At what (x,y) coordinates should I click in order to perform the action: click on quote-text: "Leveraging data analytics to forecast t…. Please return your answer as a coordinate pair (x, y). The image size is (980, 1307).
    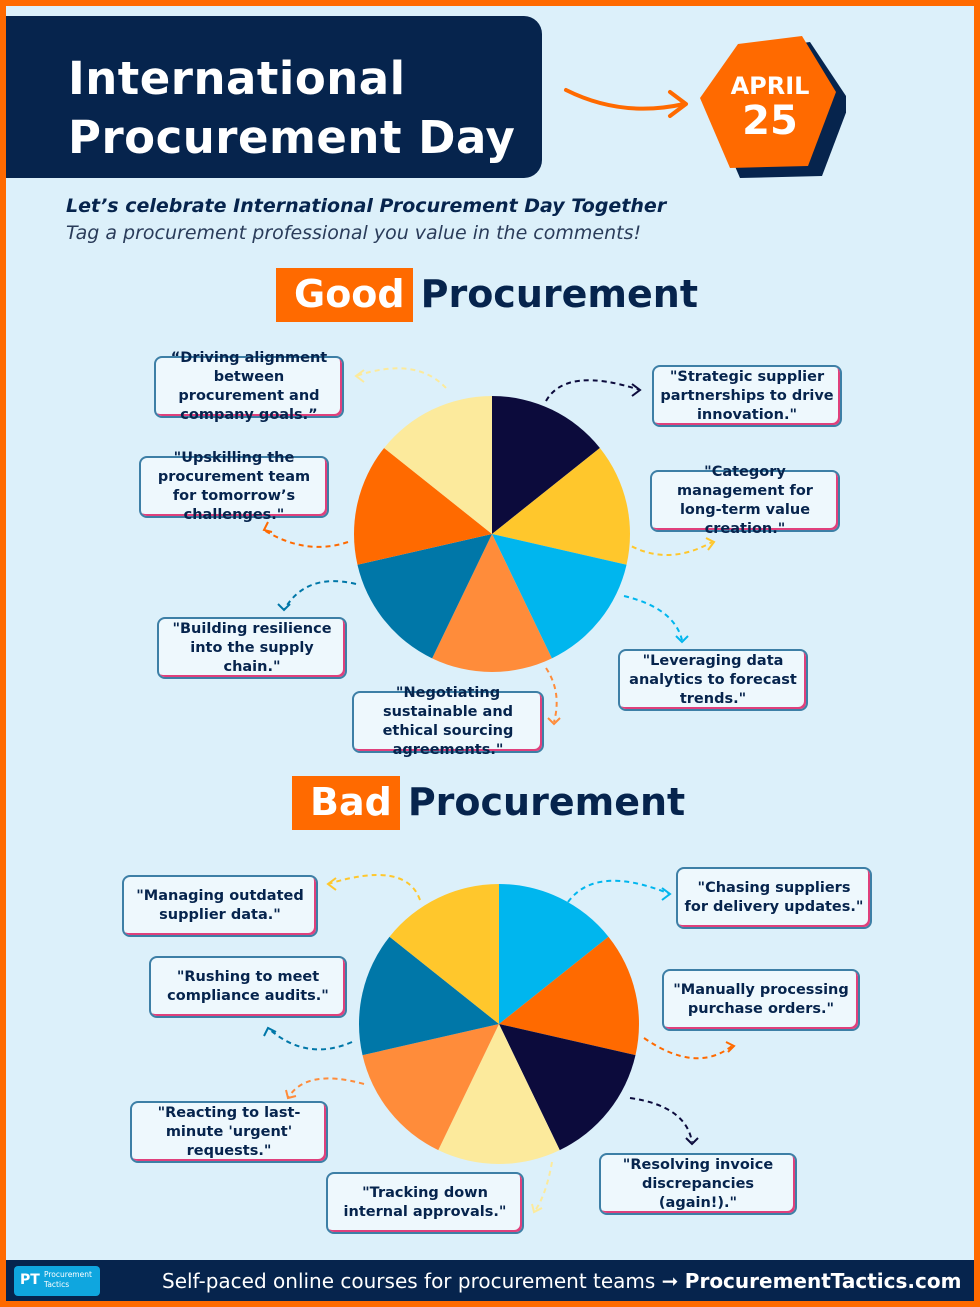
    Looking at the image, I should click on (713, 679).